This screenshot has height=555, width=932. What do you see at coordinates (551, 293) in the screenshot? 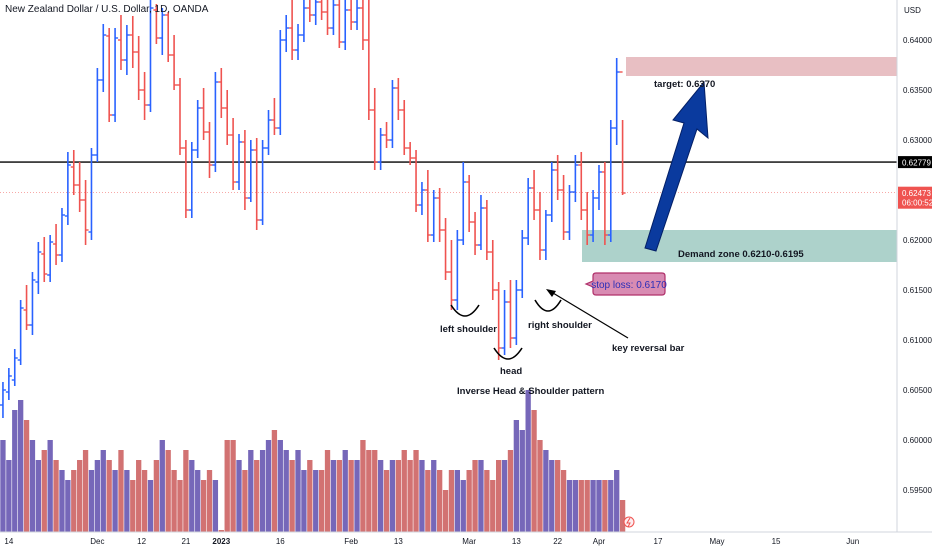
I see `key-reversal-arrowhead` at bounding box center [551, 293].